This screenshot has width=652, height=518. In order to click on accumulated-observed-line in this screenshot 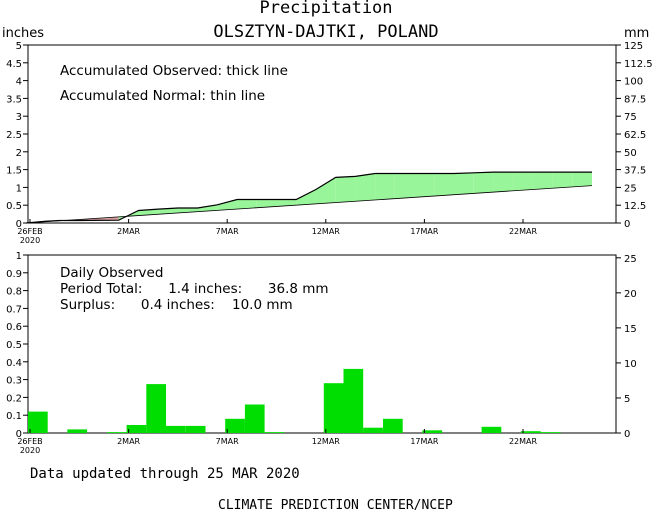, I will do `click(309, 197)`.